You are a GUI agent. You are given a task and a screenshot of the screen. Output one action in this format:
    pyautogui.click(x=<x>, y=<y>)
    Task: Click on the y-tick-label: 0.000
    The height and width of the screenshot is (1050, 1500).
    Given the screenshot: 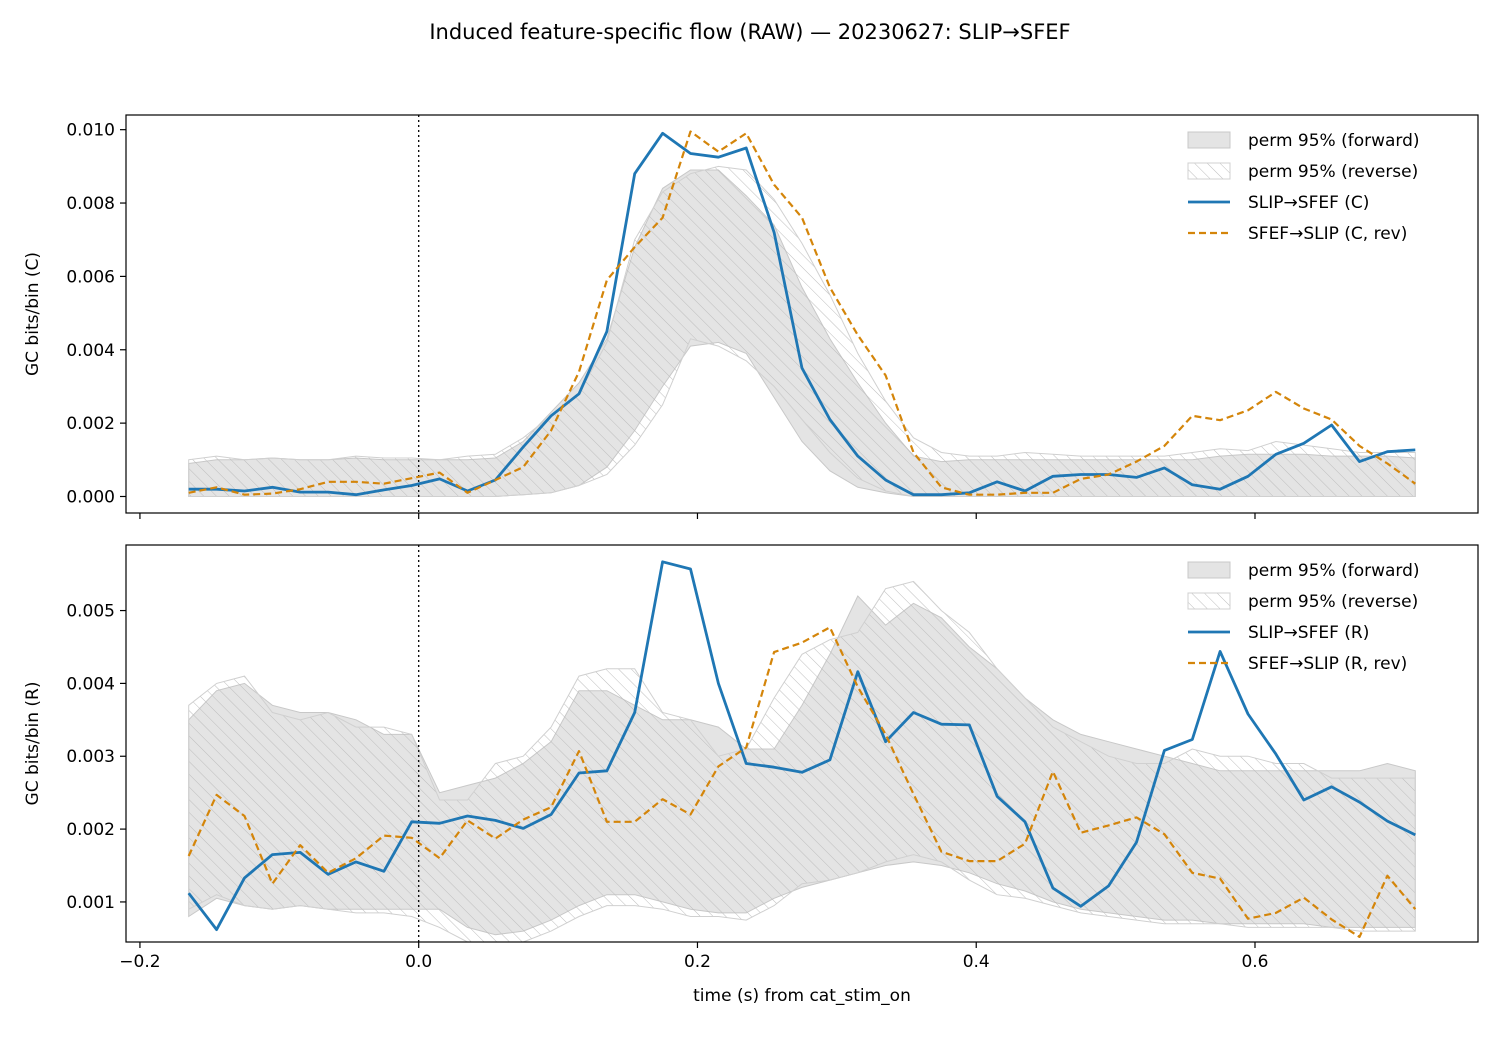 What is the action you would take?
    pyautogui.click(x=90, y=497)
    